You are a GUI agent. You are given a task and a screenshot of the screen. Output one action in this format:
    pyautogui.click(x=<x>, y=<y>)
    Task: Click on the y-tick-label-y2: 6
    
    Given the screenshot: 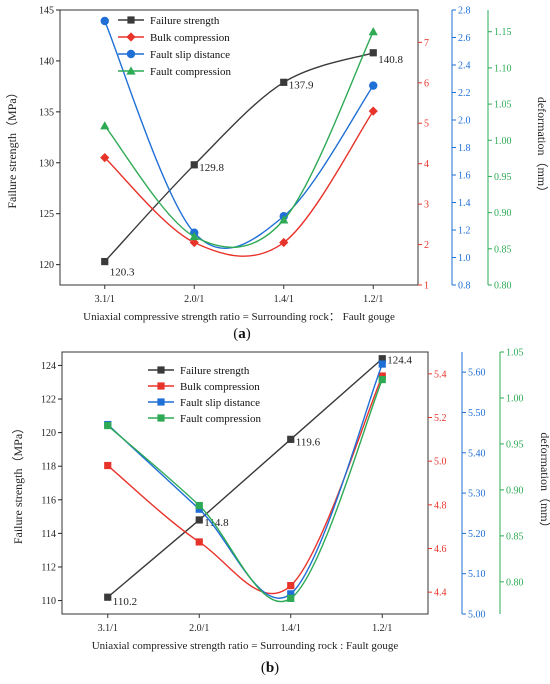 What is the action you would take?
    pyautogui.click(x=426, y=83)
    